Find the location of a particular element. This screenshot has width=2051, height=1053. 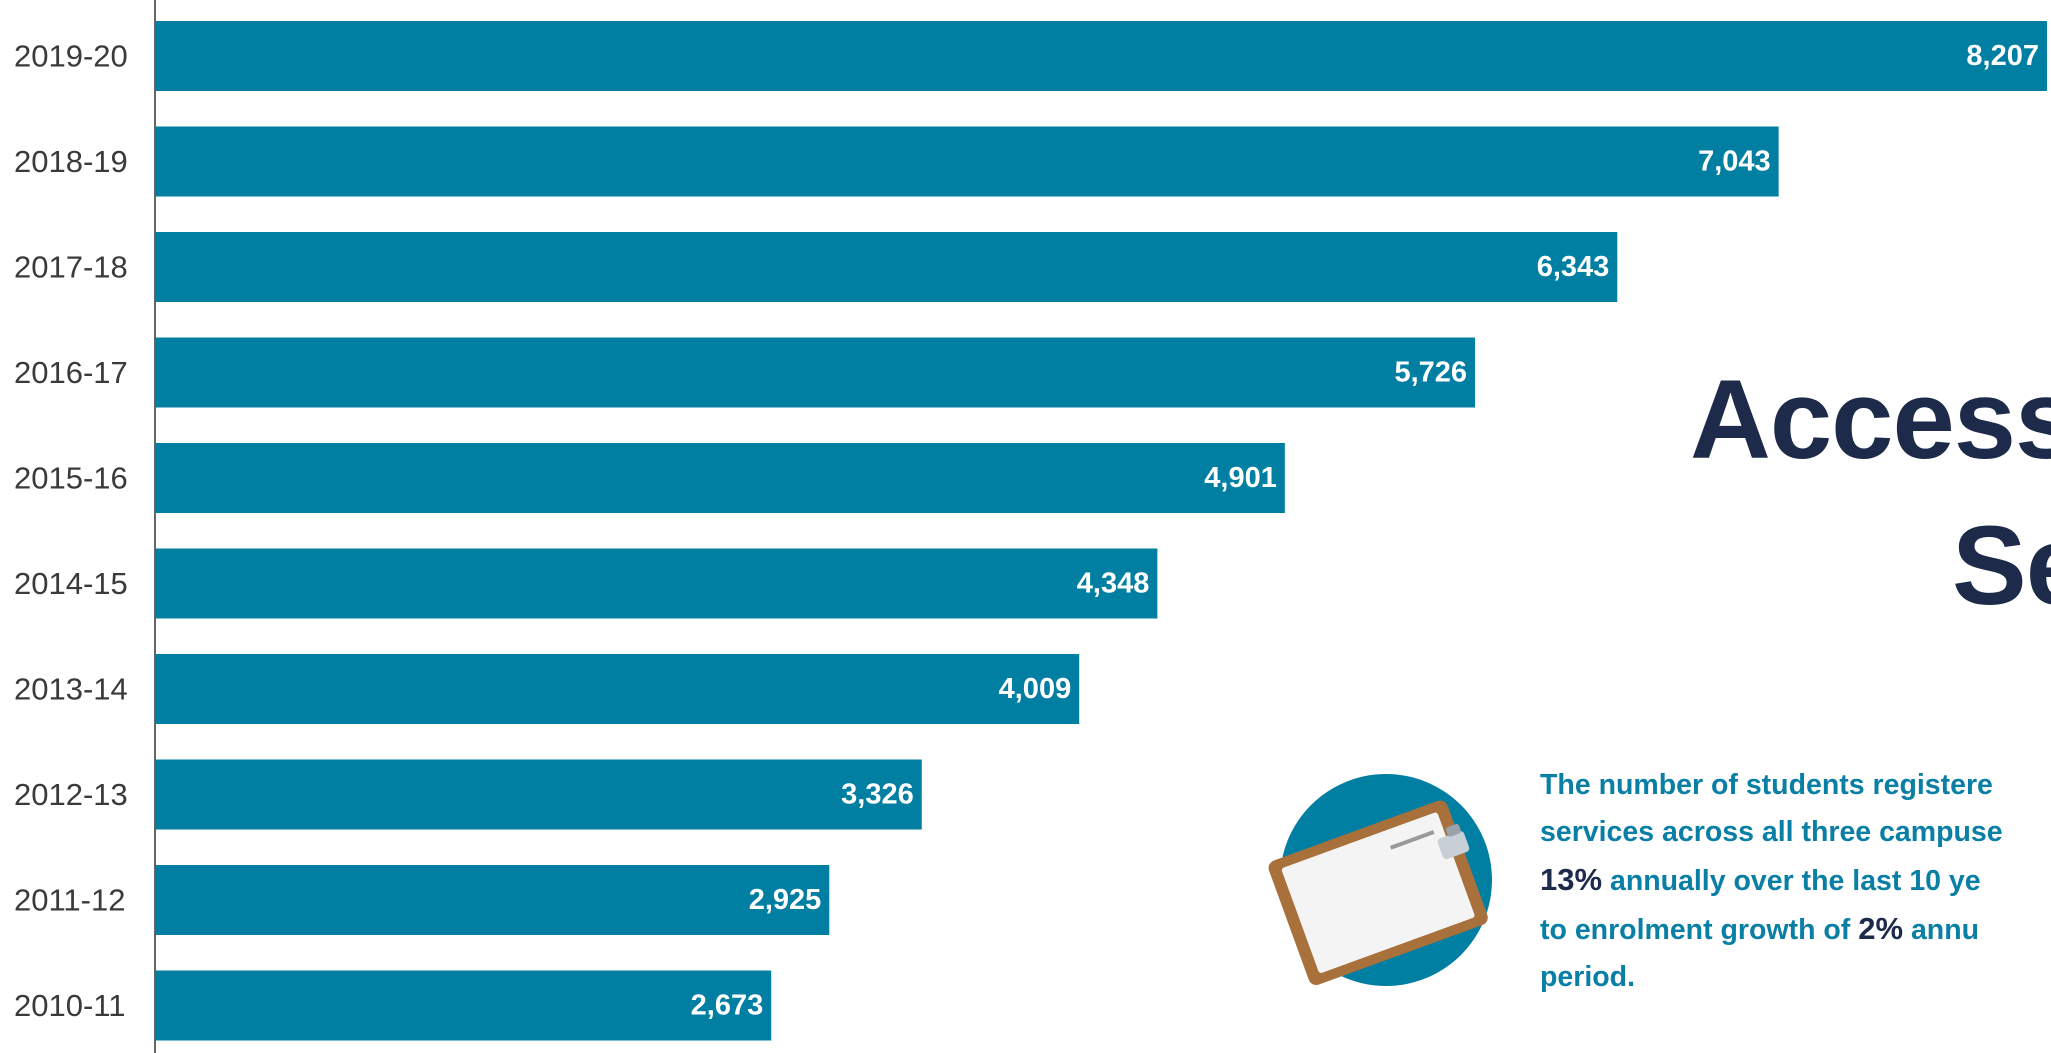

description-line: period. is located at coordinates (1588, 977).